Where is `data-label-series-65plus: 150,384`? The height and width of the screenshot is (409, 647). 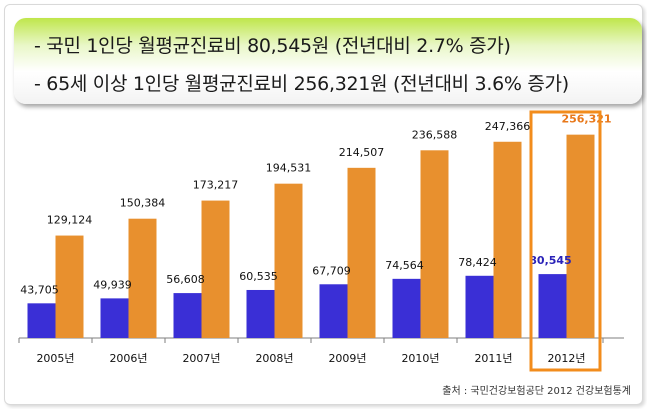
data-label-series-65plus: 150,384 is located at coordinates (143, 203).